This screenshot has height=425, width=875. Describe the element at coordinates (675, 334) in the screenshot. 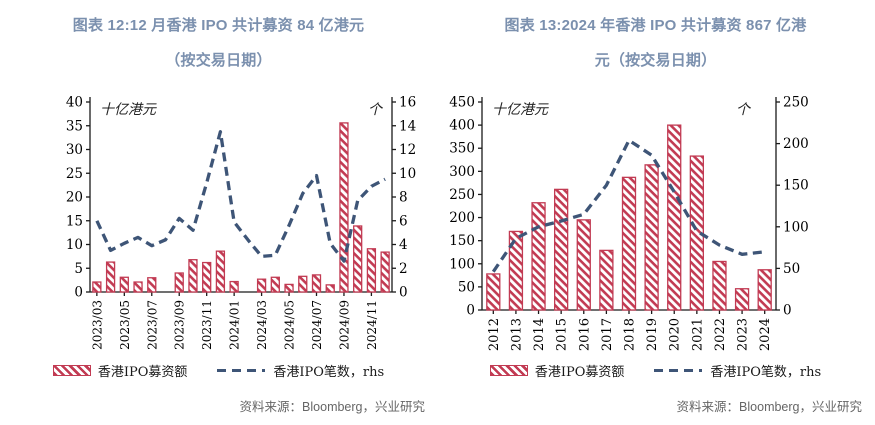

I see `svg-text: 2020` at that location.